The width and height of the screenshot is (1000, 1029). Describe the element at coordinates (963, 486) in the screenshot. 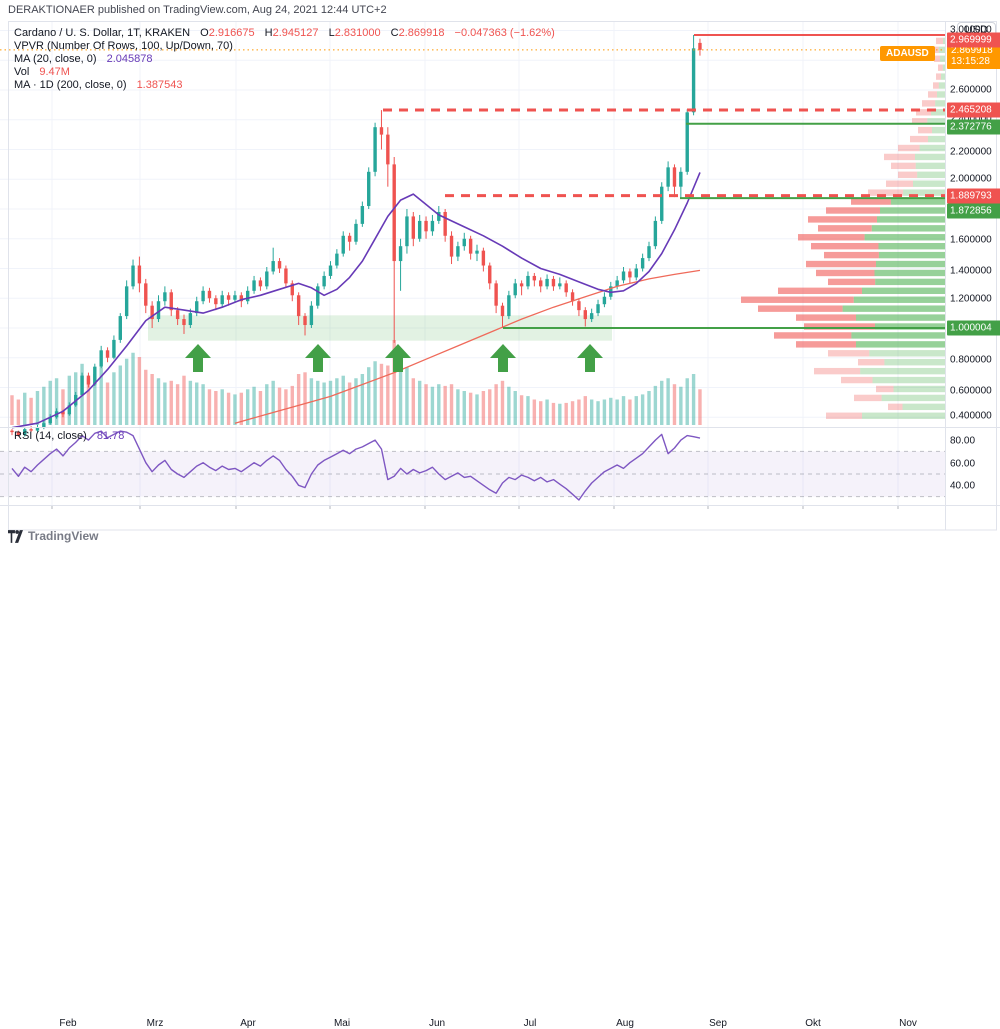

I see `rsi-tick: 40.00` at that location.